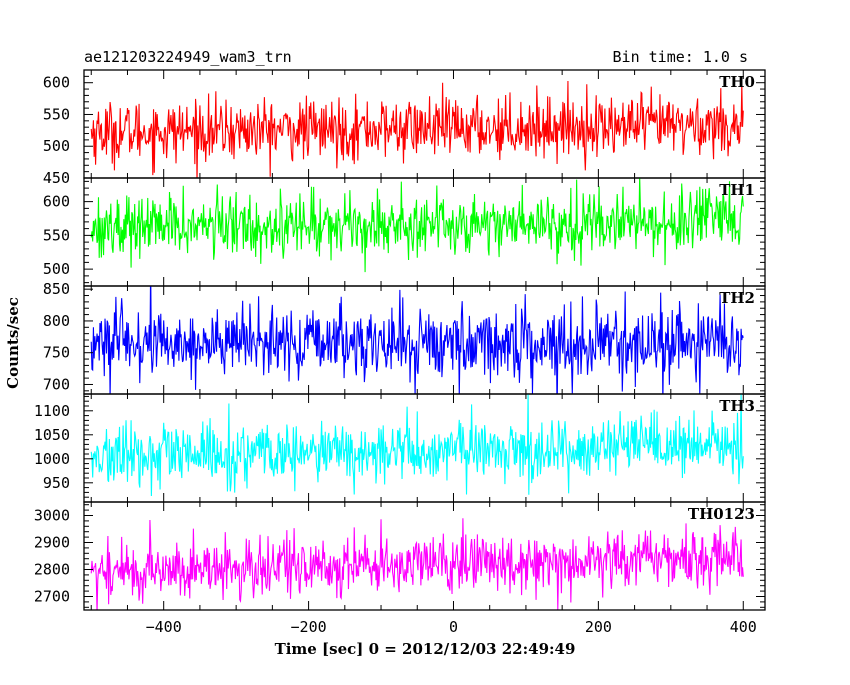  Describe the element at coordinates (52, 570) in the screenshot. I see `y-tick-label: 2800` at that location.